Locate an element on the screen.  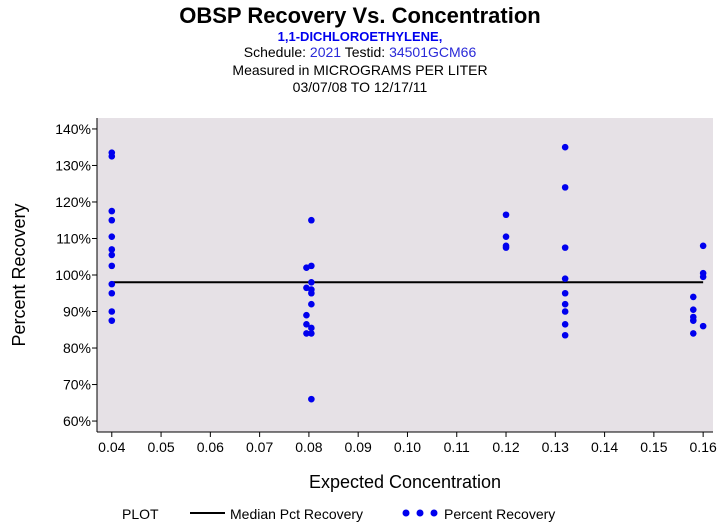
legend-points-label: Percent Recovery is located at coordinates (499, 514).